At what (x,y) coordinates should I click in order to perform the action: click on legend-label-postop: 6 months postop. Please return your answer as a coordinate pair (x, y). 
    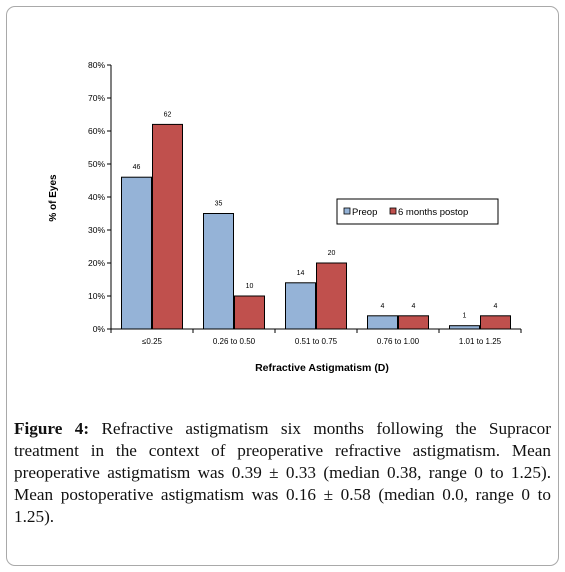
    Looking at the image, I should click on (433, 212).